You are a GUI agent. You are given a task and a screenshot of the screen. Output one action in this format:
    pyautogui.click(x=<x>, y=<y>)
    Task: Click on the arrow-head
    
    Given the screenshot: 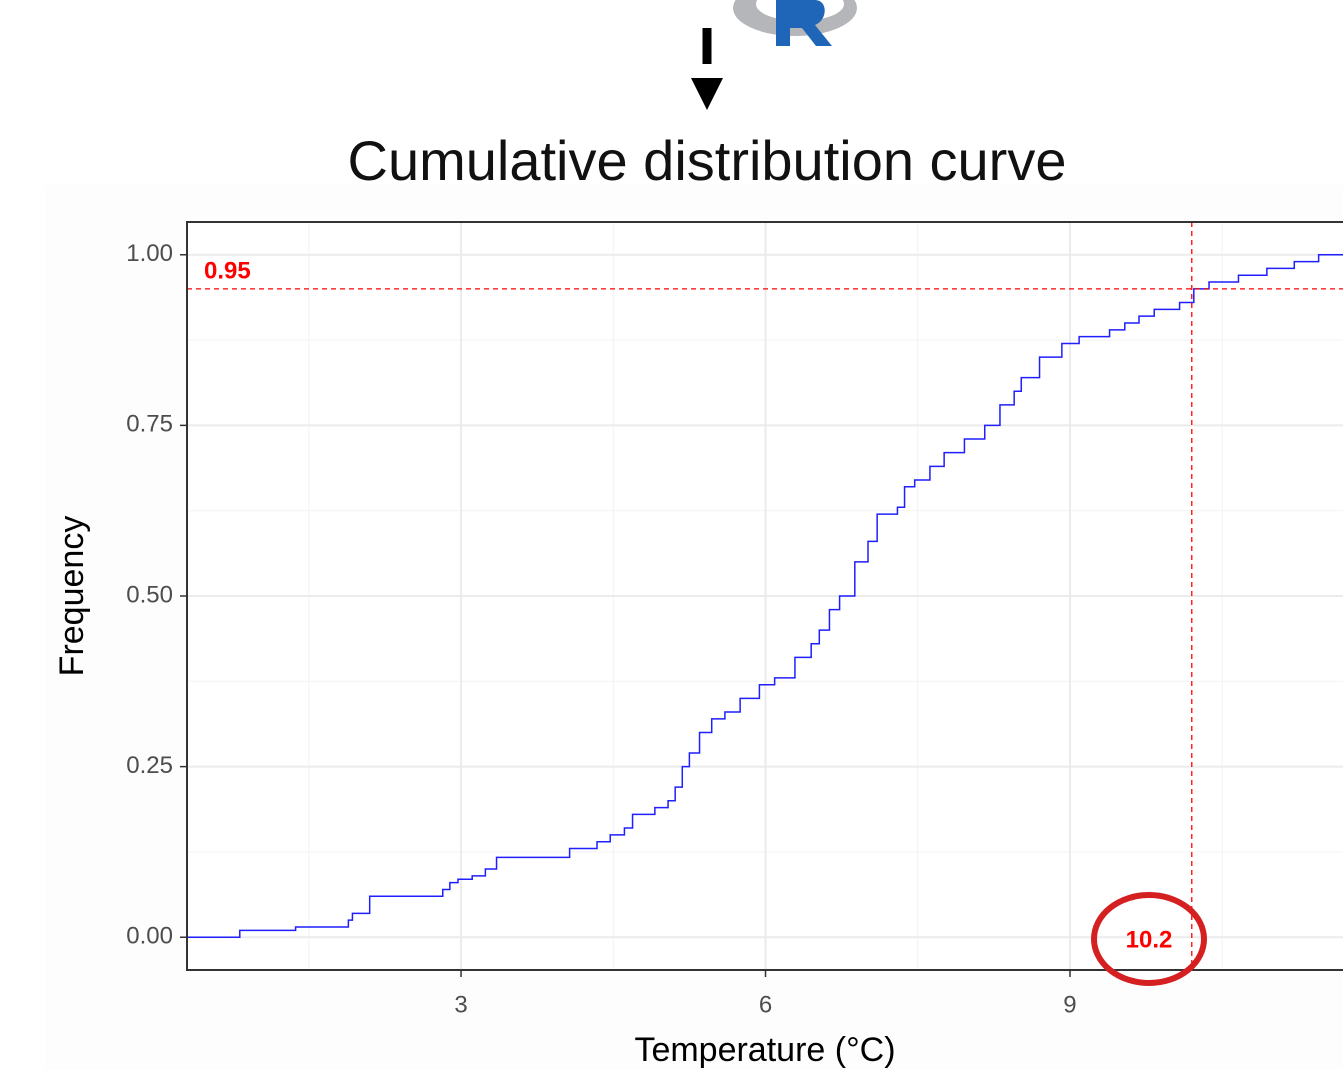 What is the action you would take?
    pyautogui.click(x=707, y=94)
    